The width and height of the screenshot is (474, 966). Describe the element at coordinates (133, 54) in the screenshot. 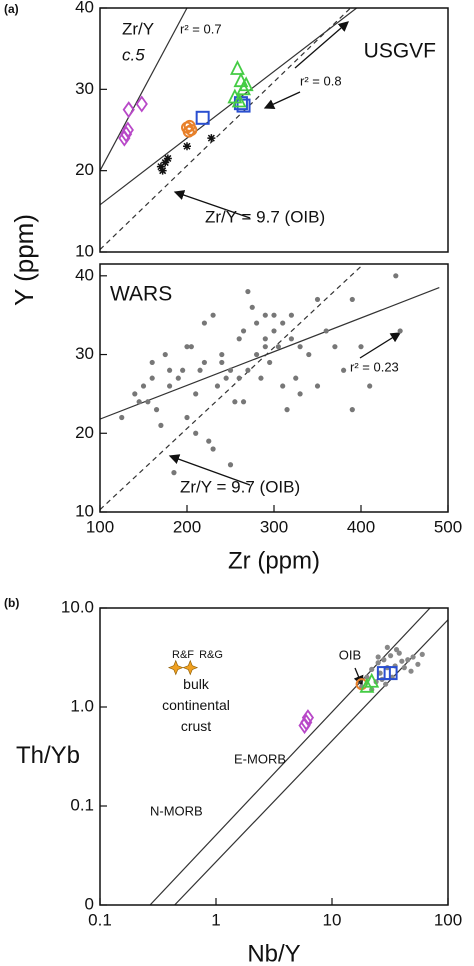

I see `annotation: c.5` at that location.